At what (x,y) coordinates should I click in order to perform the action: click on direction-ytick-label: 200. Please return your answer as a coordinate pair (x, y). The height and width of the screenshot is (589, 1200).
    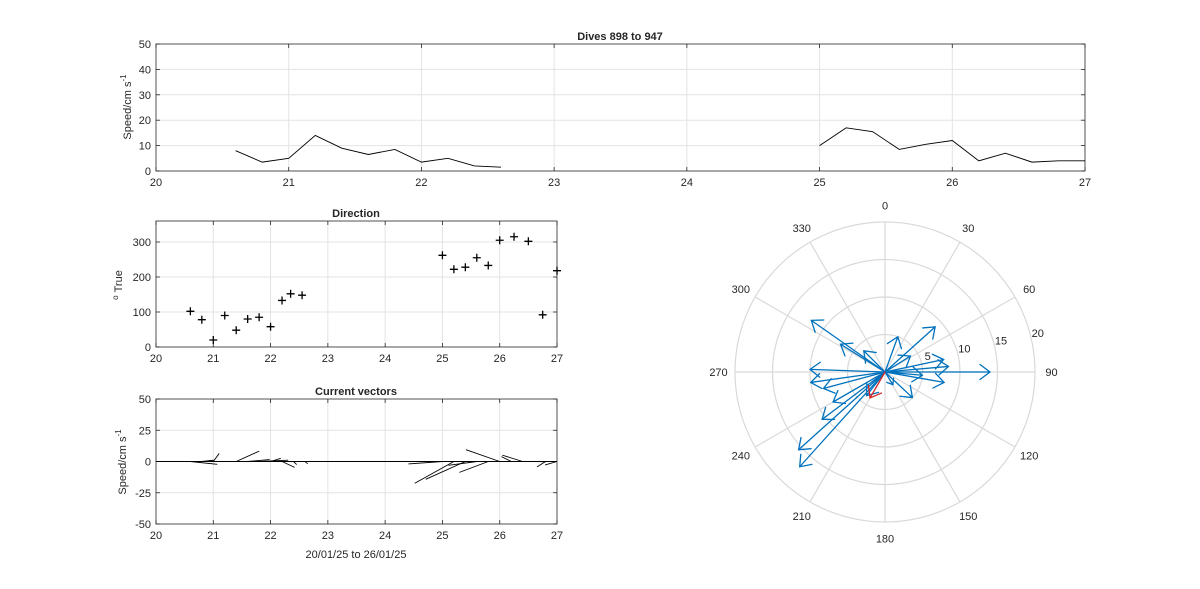
    Looking at the image, I should click on (142, 278).